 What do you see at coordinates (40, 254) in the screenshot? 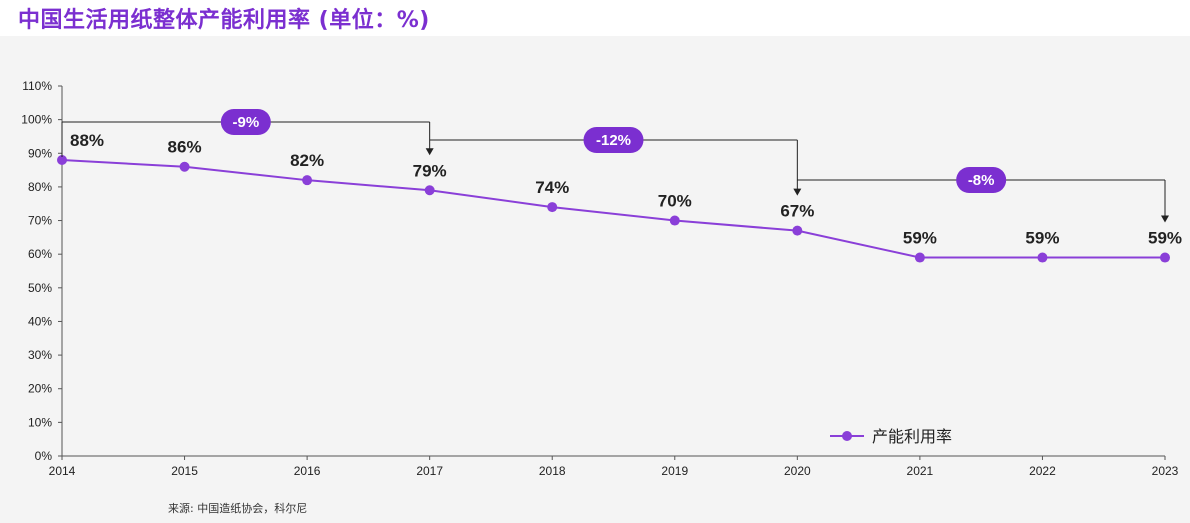
I see `y-tick-label: 60%` at bounding box center [40, 254].